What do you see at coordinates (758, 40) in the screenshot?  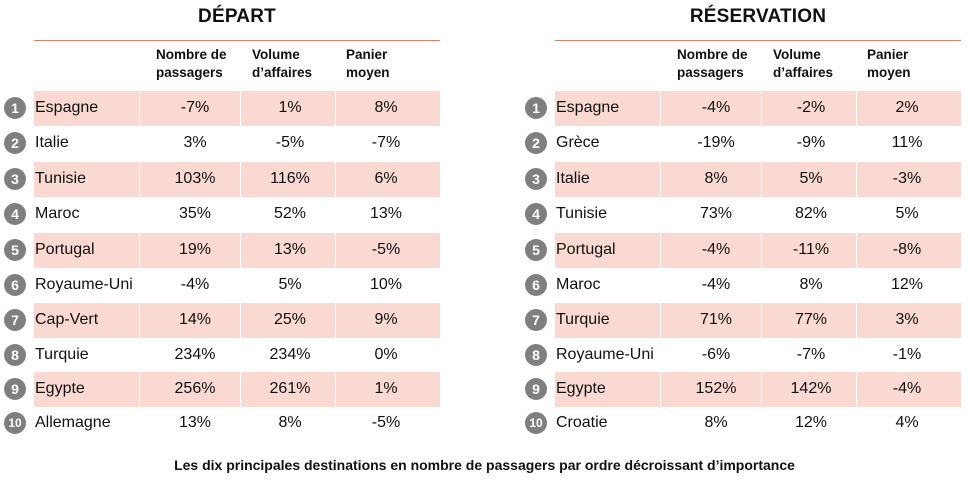 I see `reservation-top-rule` at bounding box center [758, 40].